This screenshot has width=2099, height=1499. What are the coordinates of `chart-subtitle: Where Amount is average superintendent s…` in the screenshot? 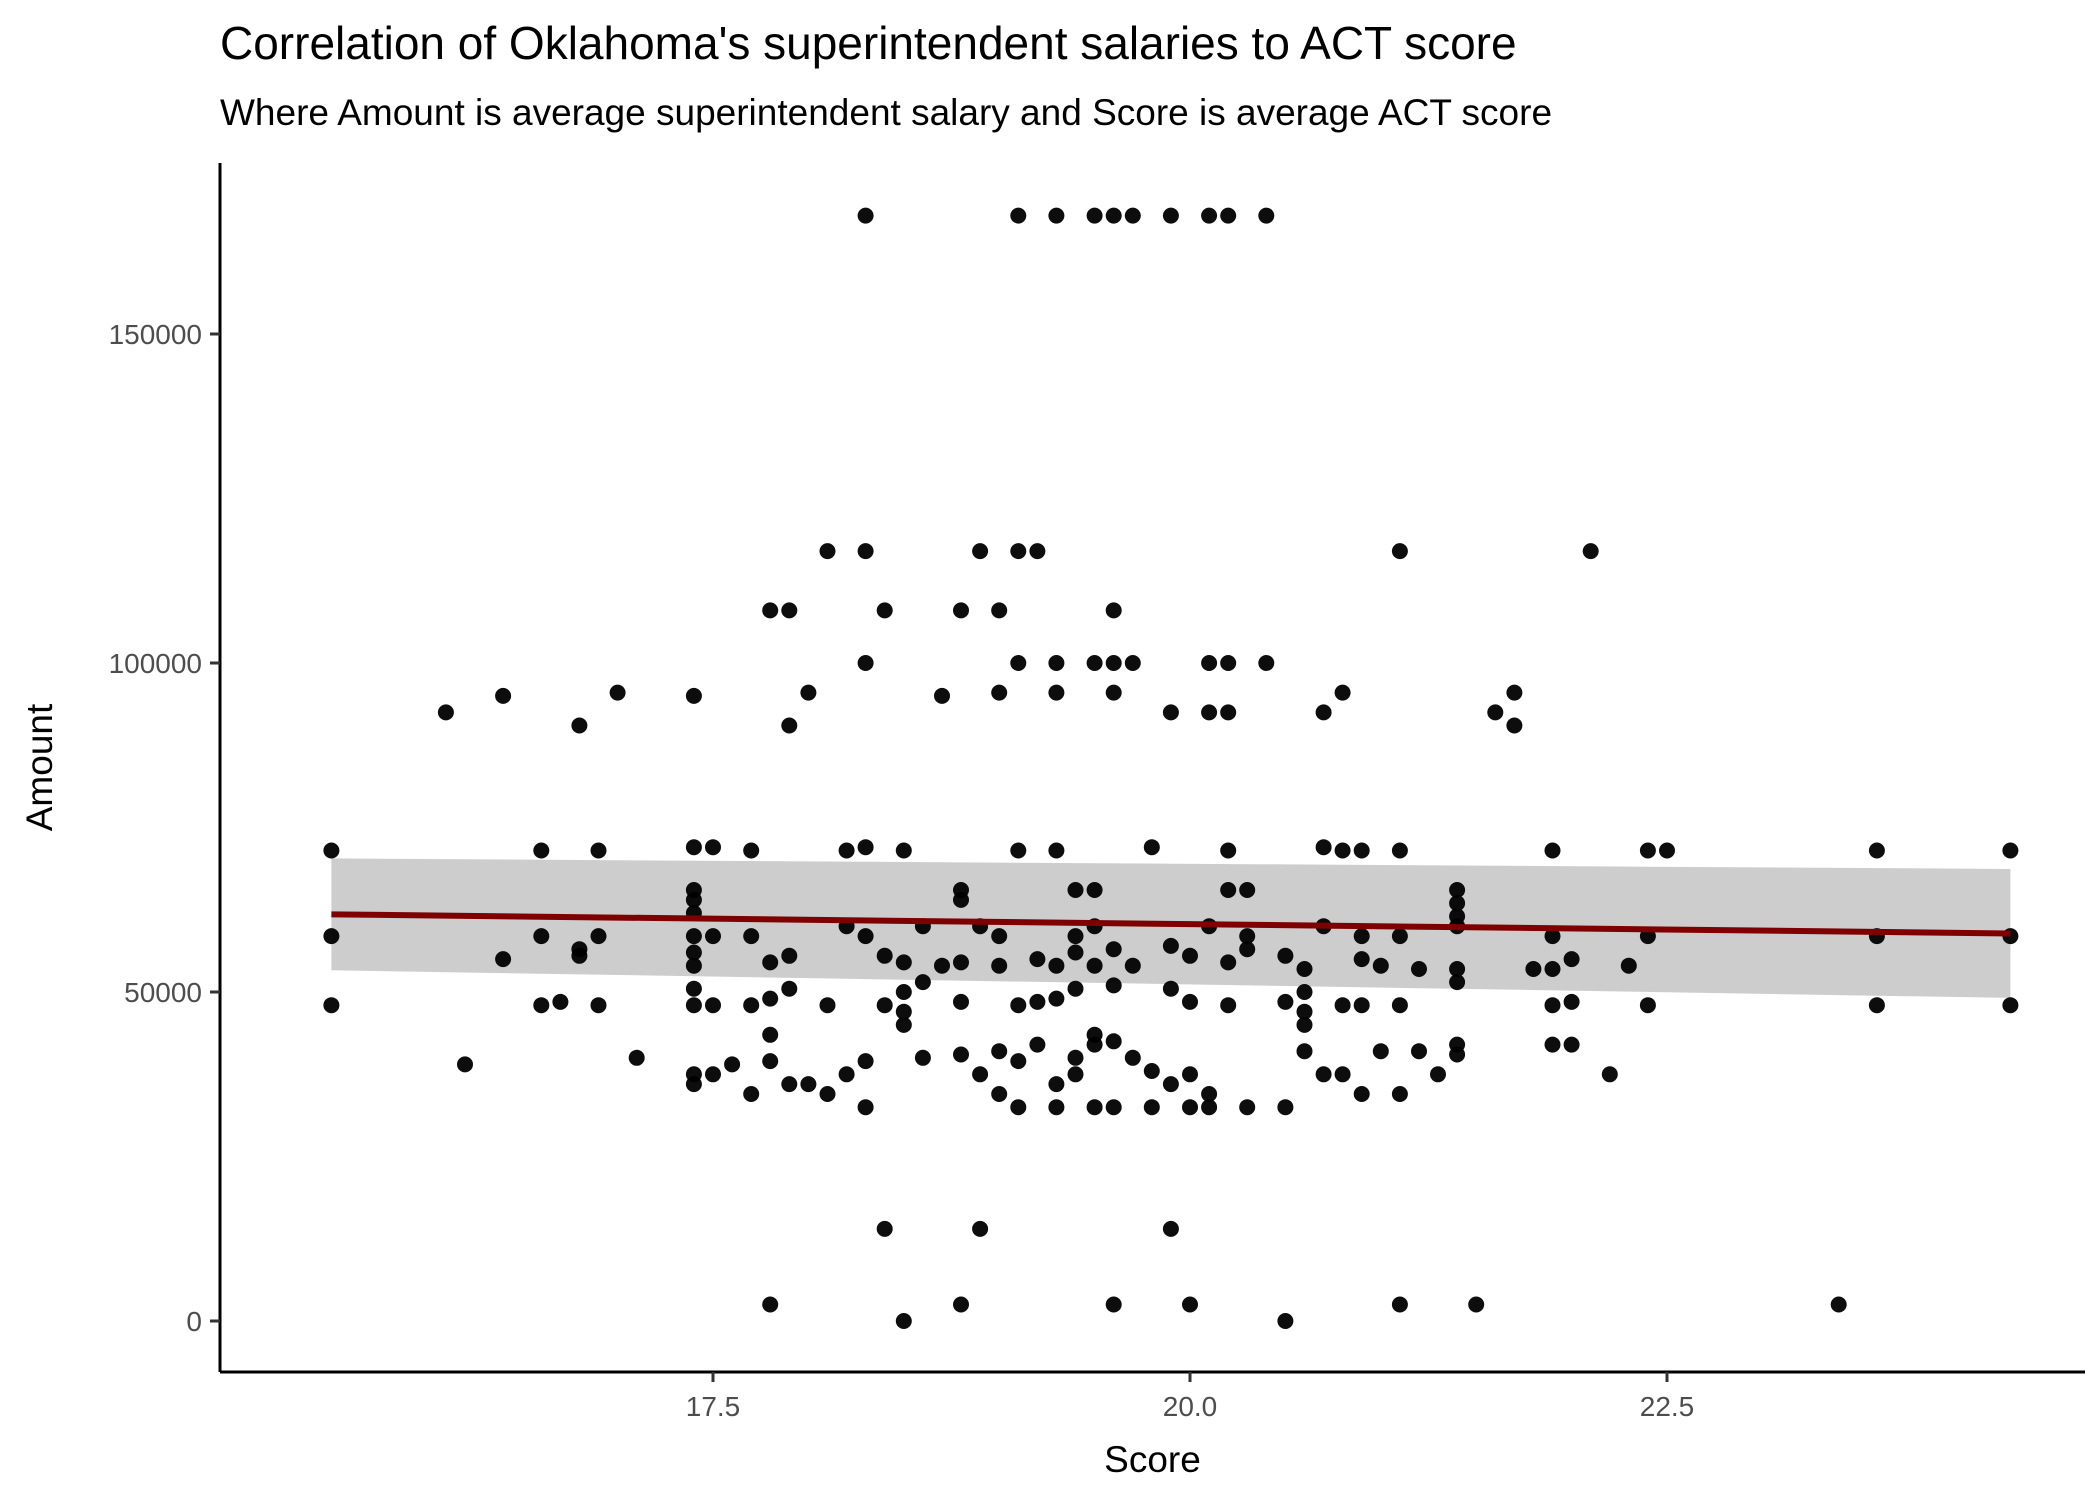 It's located at (886, 112).